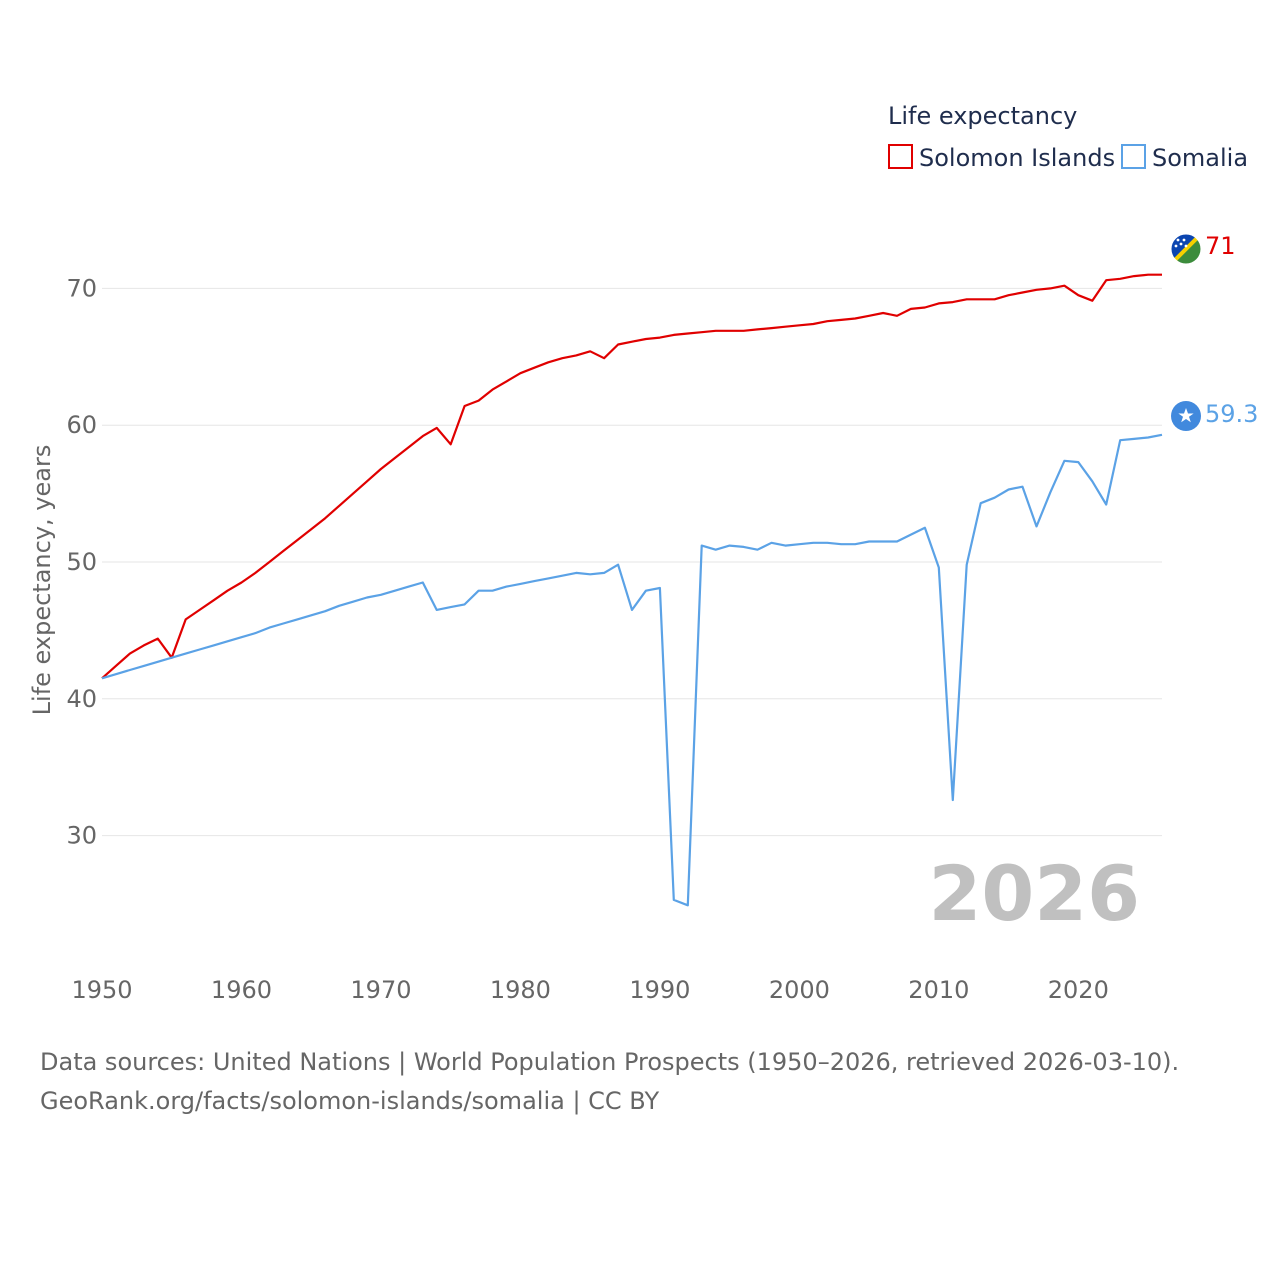 This screenshot has width=1280, height=1280. Describe the element at coordinates (1017, 158) in the screenshot. I see `legend-label-solomon-islands: Solomon Islands` at that location.